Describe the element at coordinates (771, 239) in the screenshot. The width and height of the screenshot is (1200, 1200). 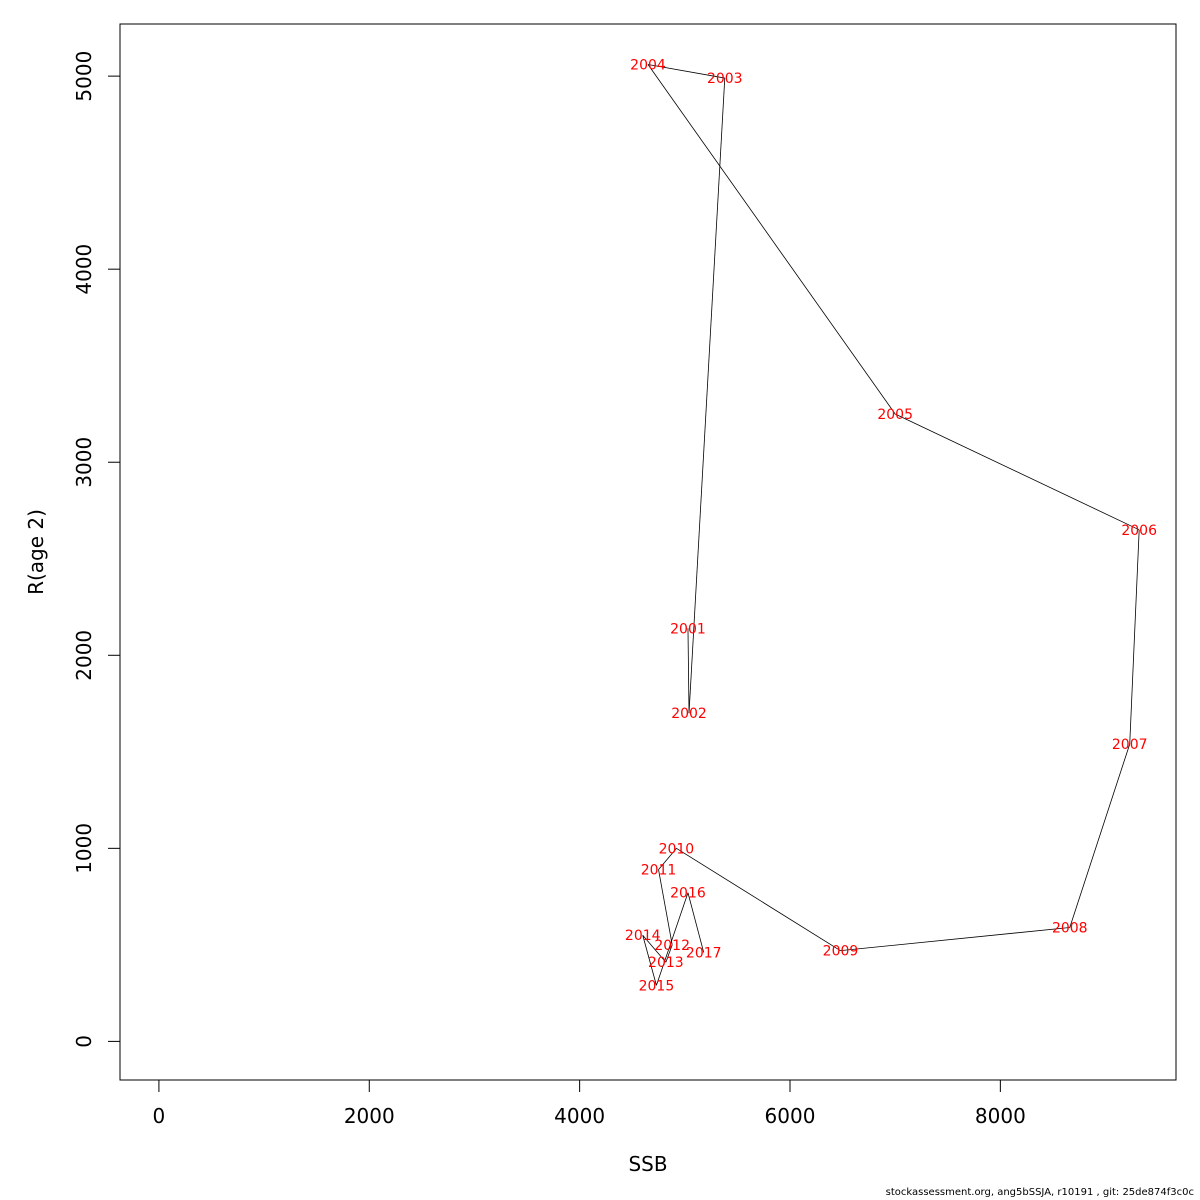
I see `series-segment-2004-2005` at that location.